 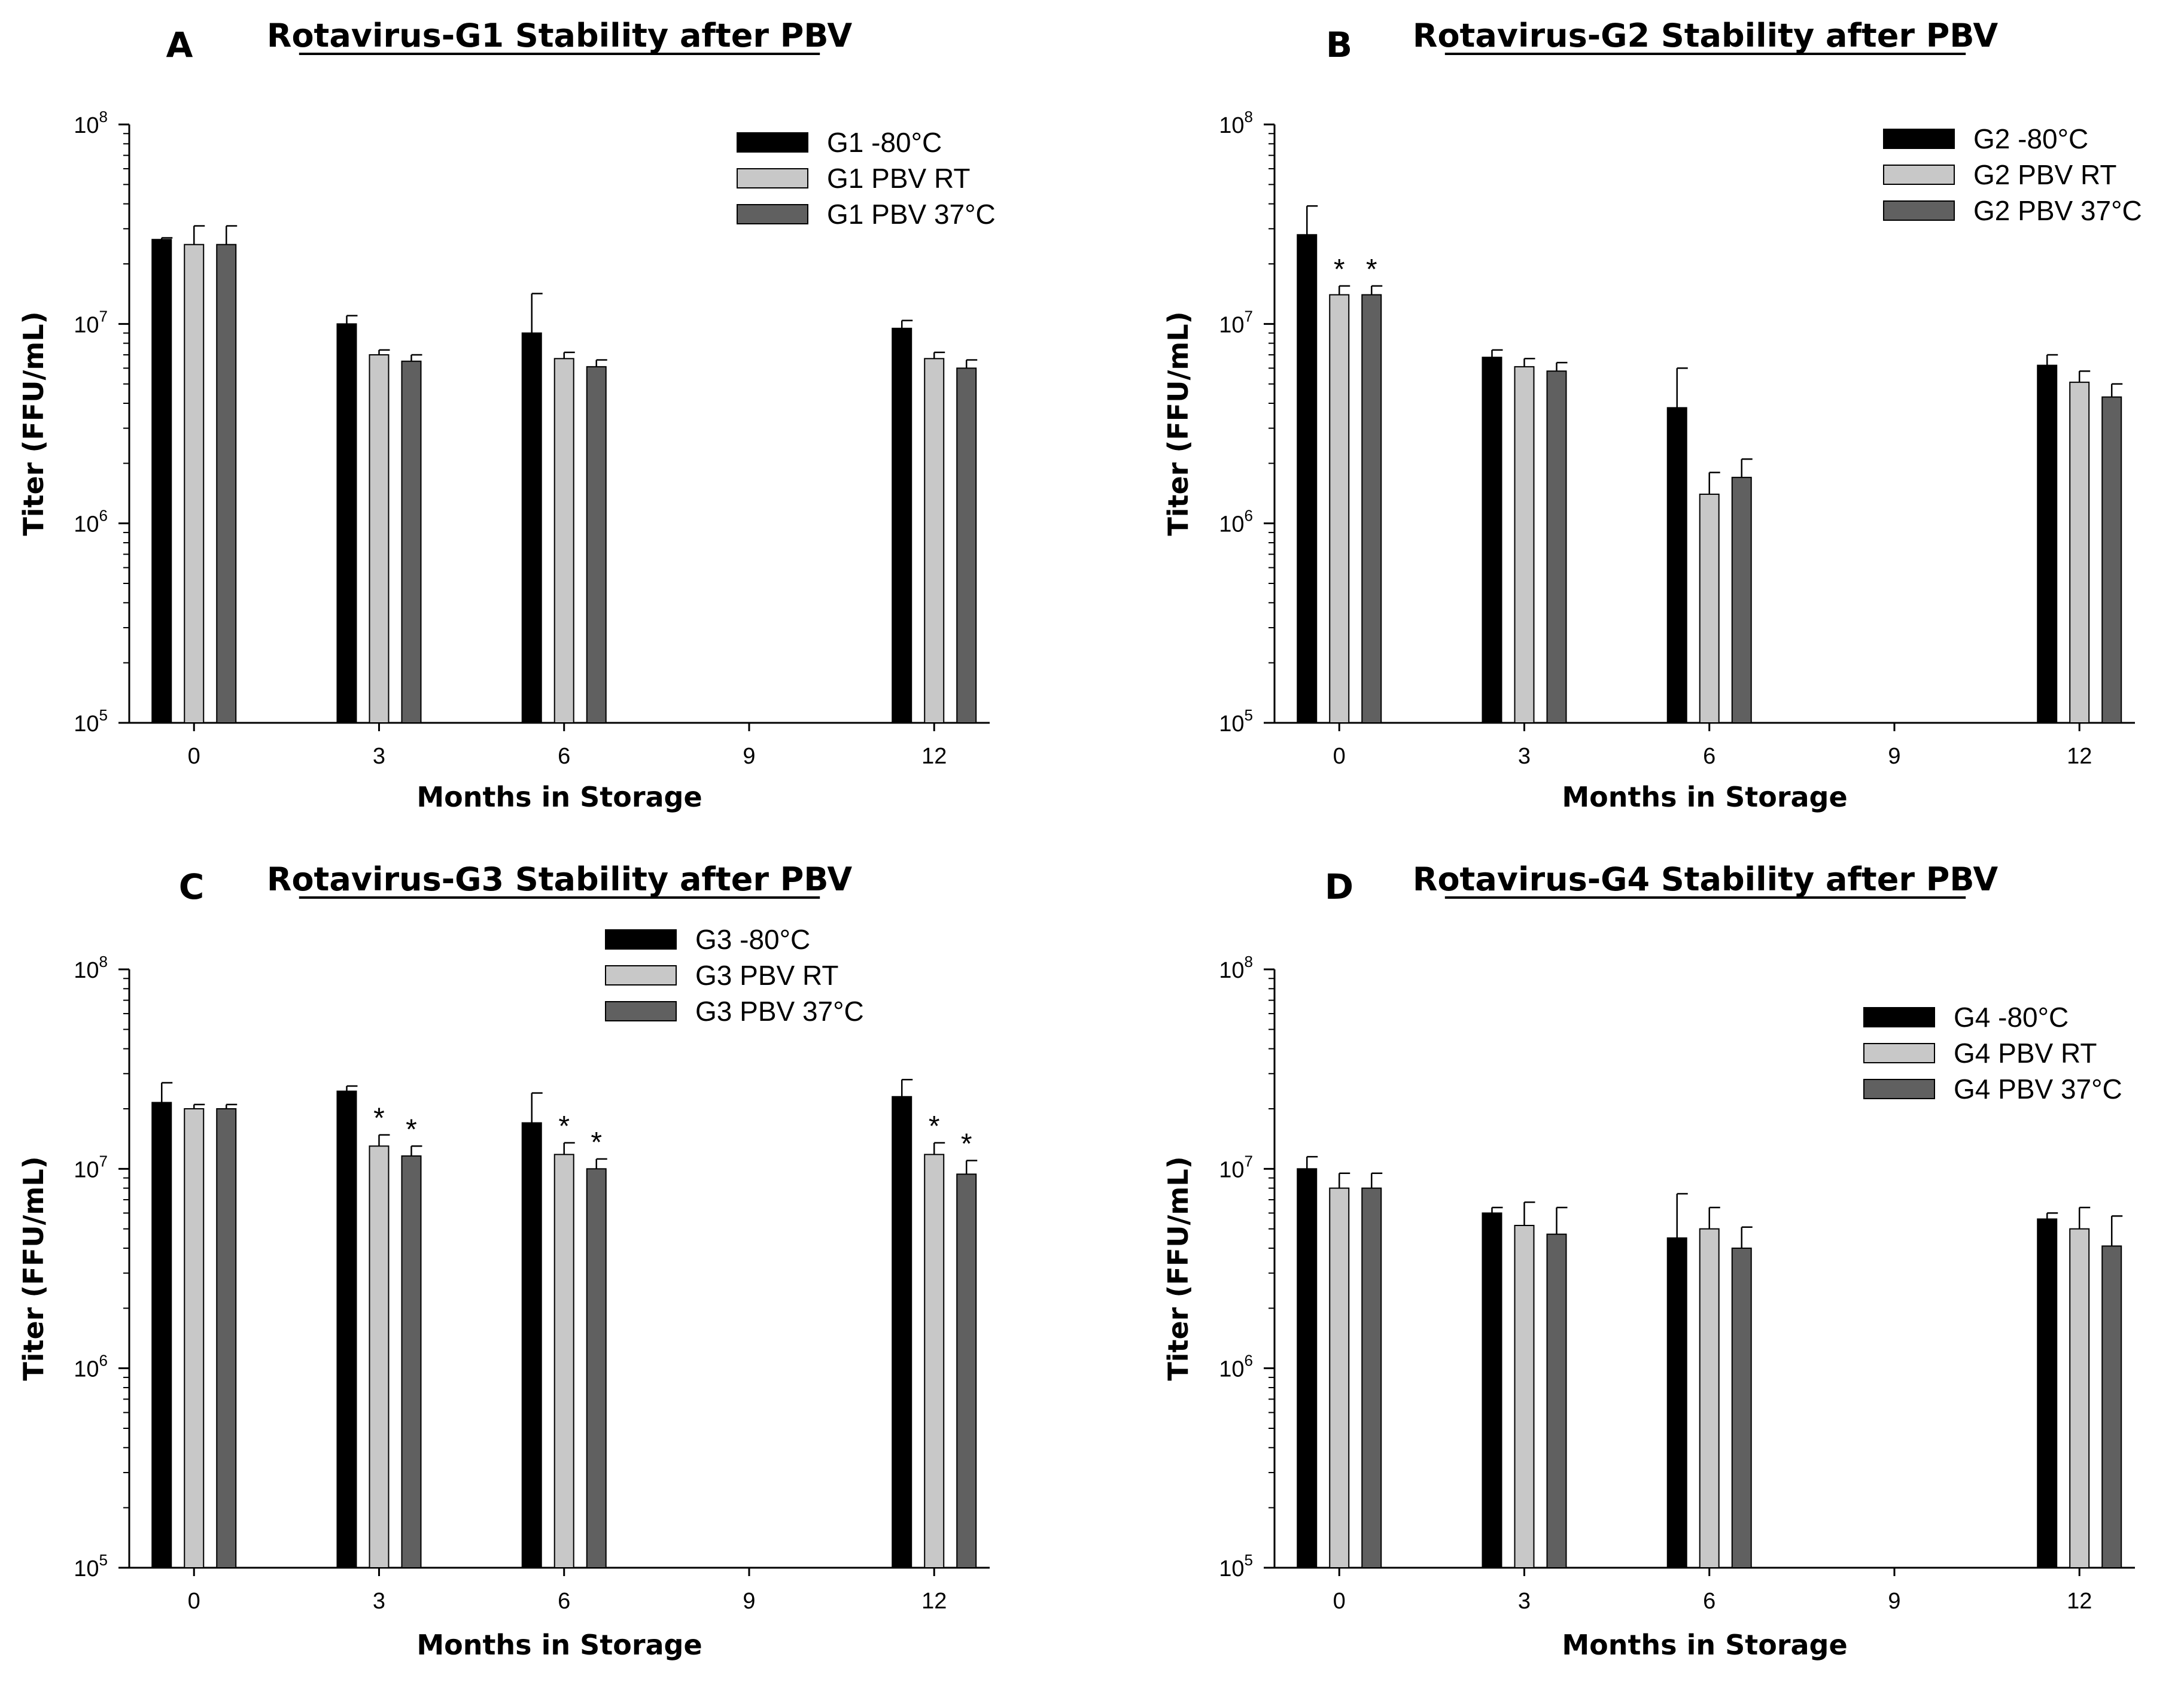 What do you see at coordinates (2030, 138) in the screenshot?
I see `legend-entry: G2 -80°C` at bounding box center [2030, 138].